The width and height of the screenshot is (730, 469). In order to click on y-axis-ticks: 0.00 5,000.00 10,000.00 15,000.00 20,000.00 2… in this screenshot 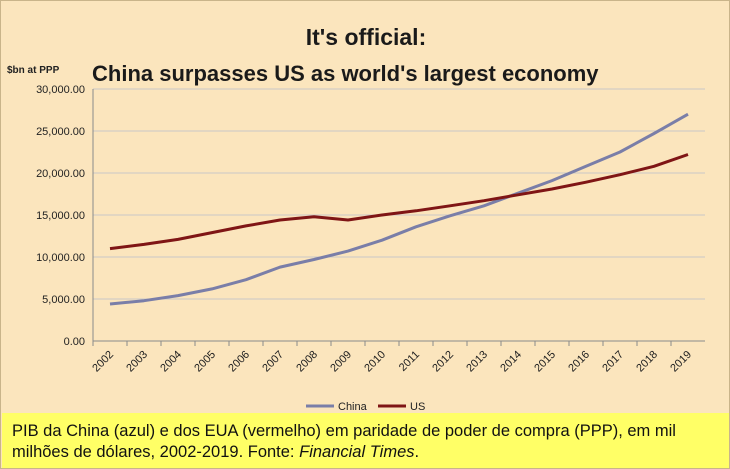, I will do `click(60, 216)`.